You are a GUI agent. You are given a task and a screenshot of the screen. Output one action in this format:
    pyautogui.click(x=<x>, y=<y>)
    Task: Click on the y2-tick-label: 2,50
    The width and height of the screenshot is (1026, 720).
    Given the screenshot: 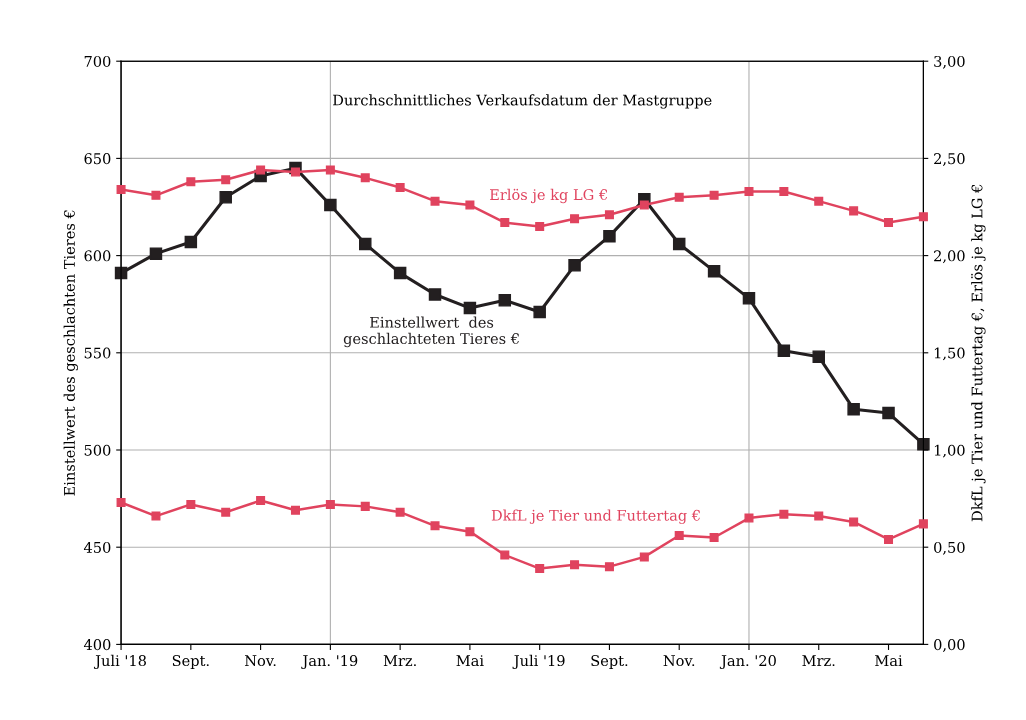 What is the action you would take?
    pyautogui.click(x=949, y=159)
    